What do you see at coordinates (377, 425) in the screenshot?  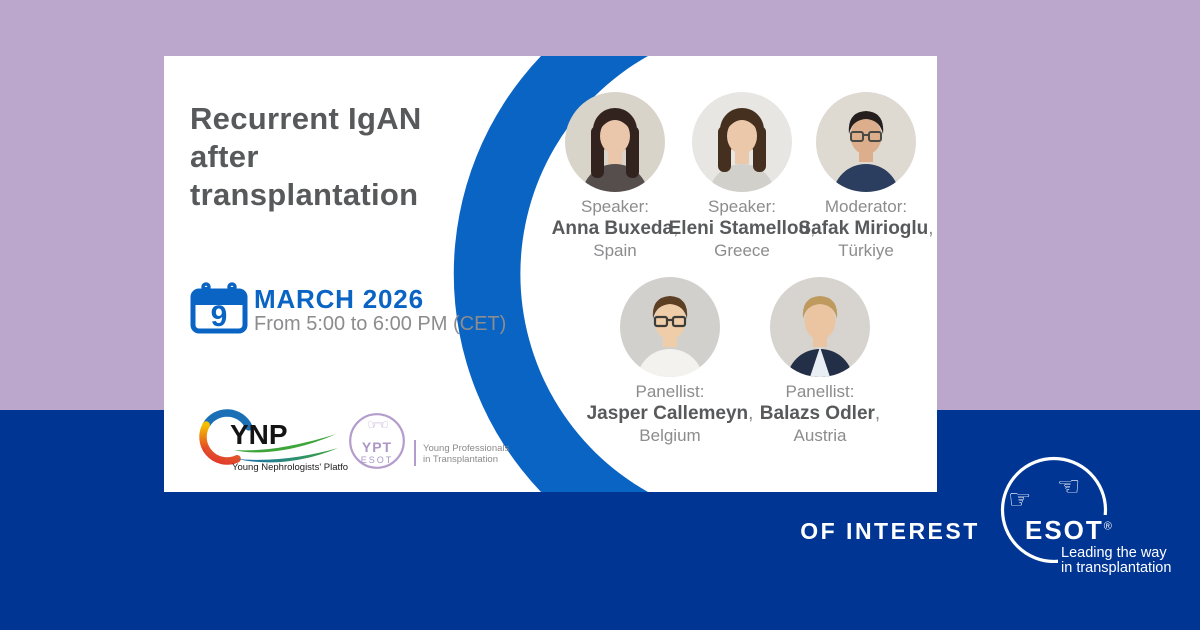 I see `ypt-touching-hands-icon: ☞☜` at bounding box center [377, 425].